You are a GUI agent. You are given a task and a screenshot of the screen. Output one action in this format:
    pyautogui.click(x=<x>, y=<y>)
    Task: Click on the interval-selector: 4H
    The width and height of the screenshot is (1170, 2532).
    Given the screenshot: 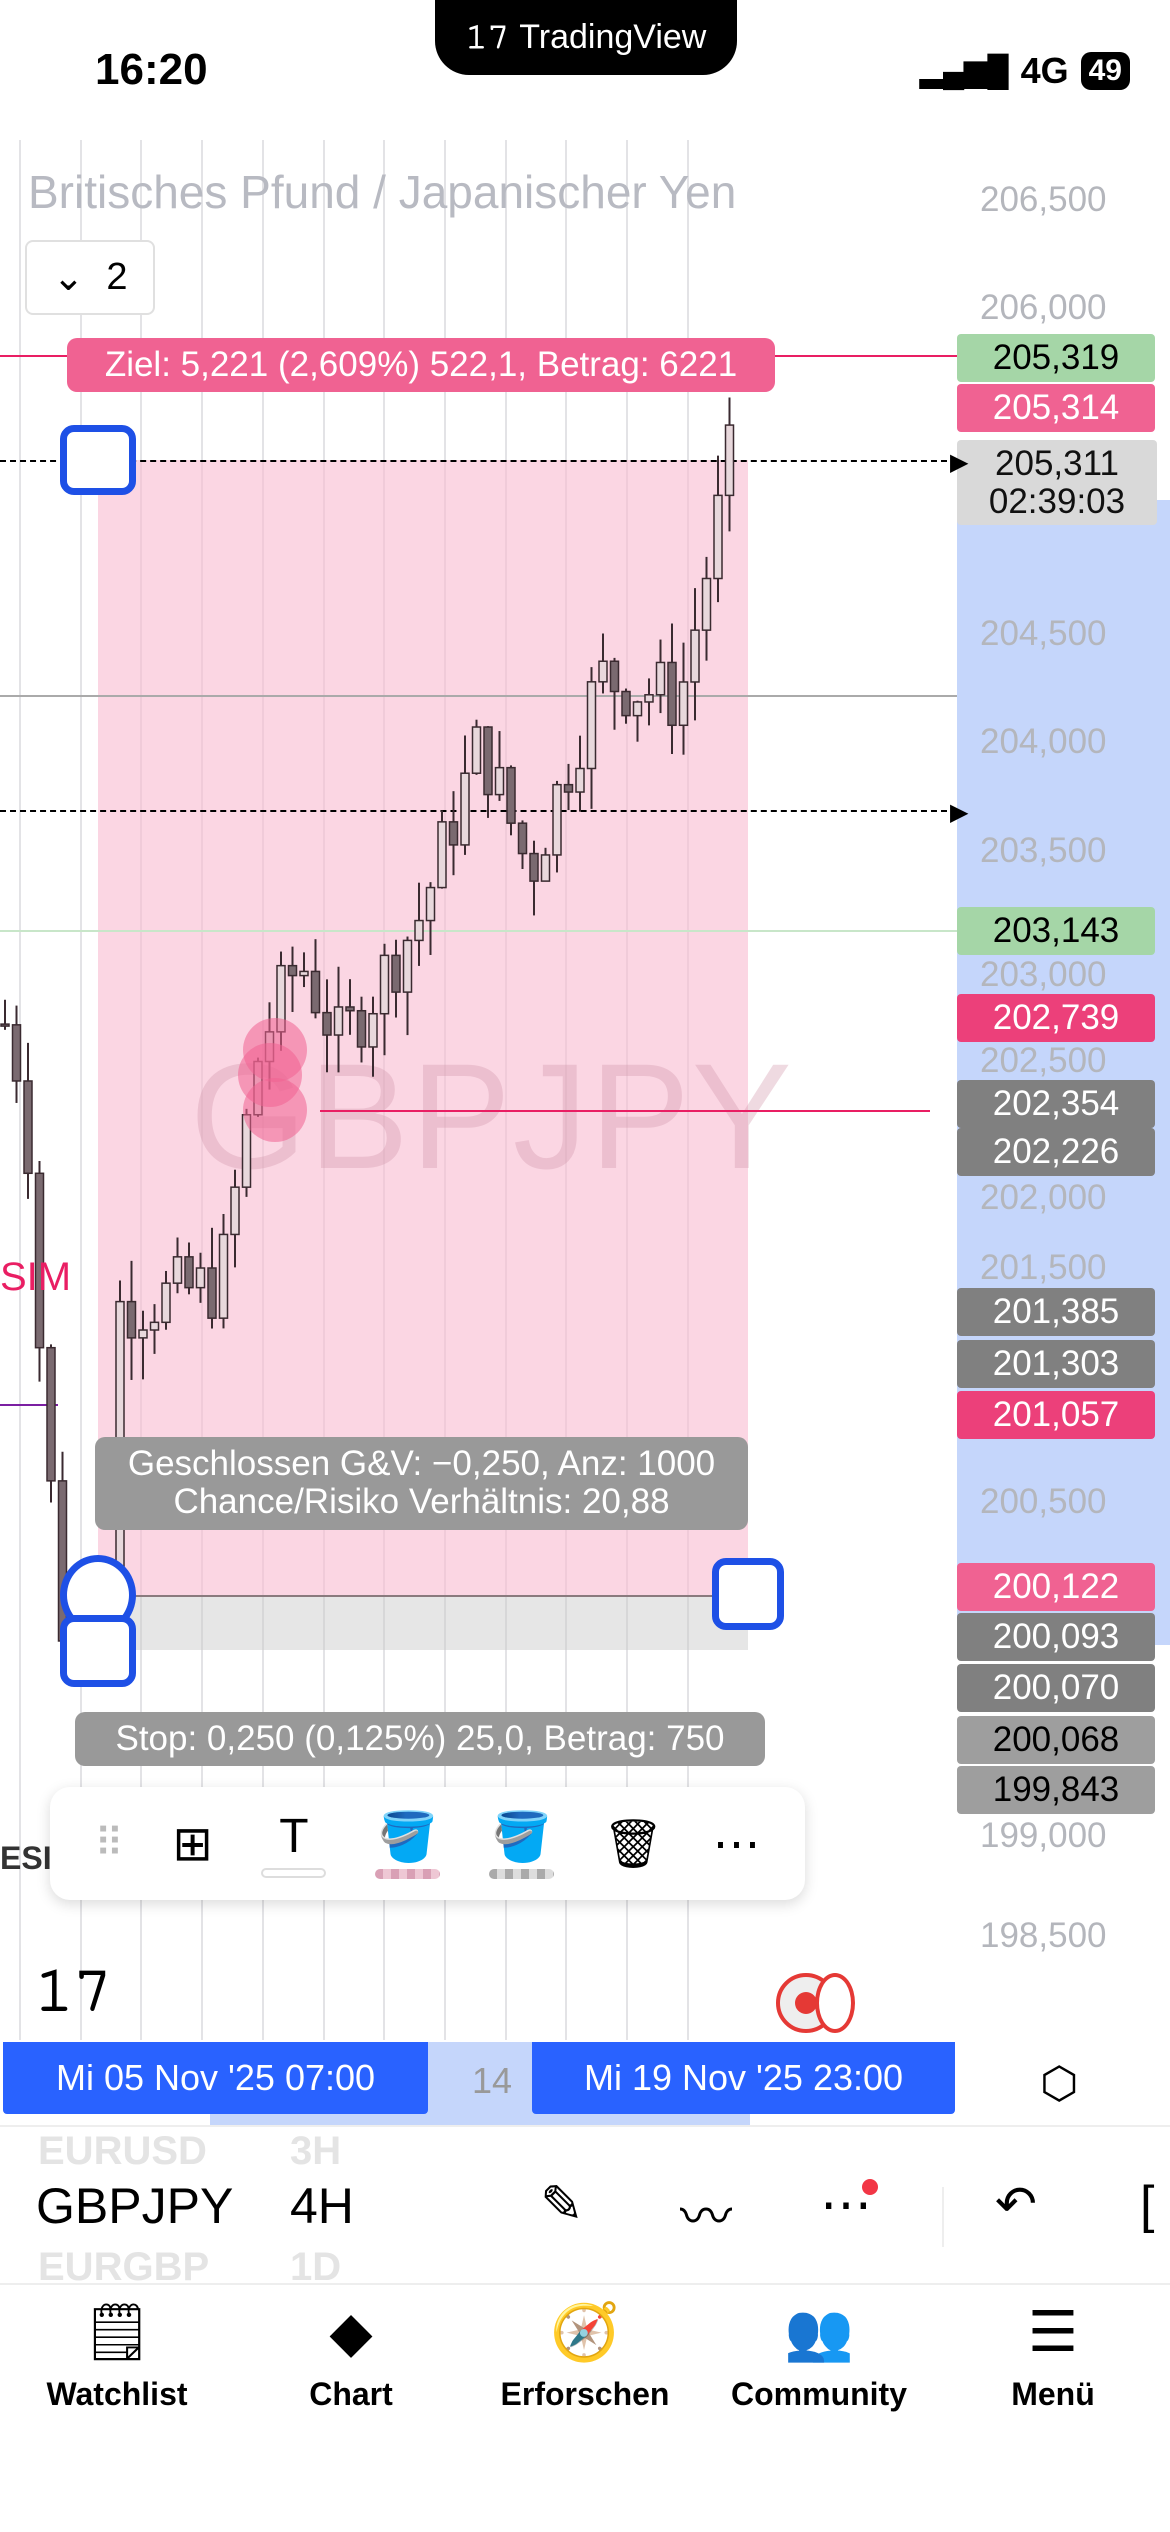 What is the action you would take?
    pyautogui.click(x=322, y=2206)
    